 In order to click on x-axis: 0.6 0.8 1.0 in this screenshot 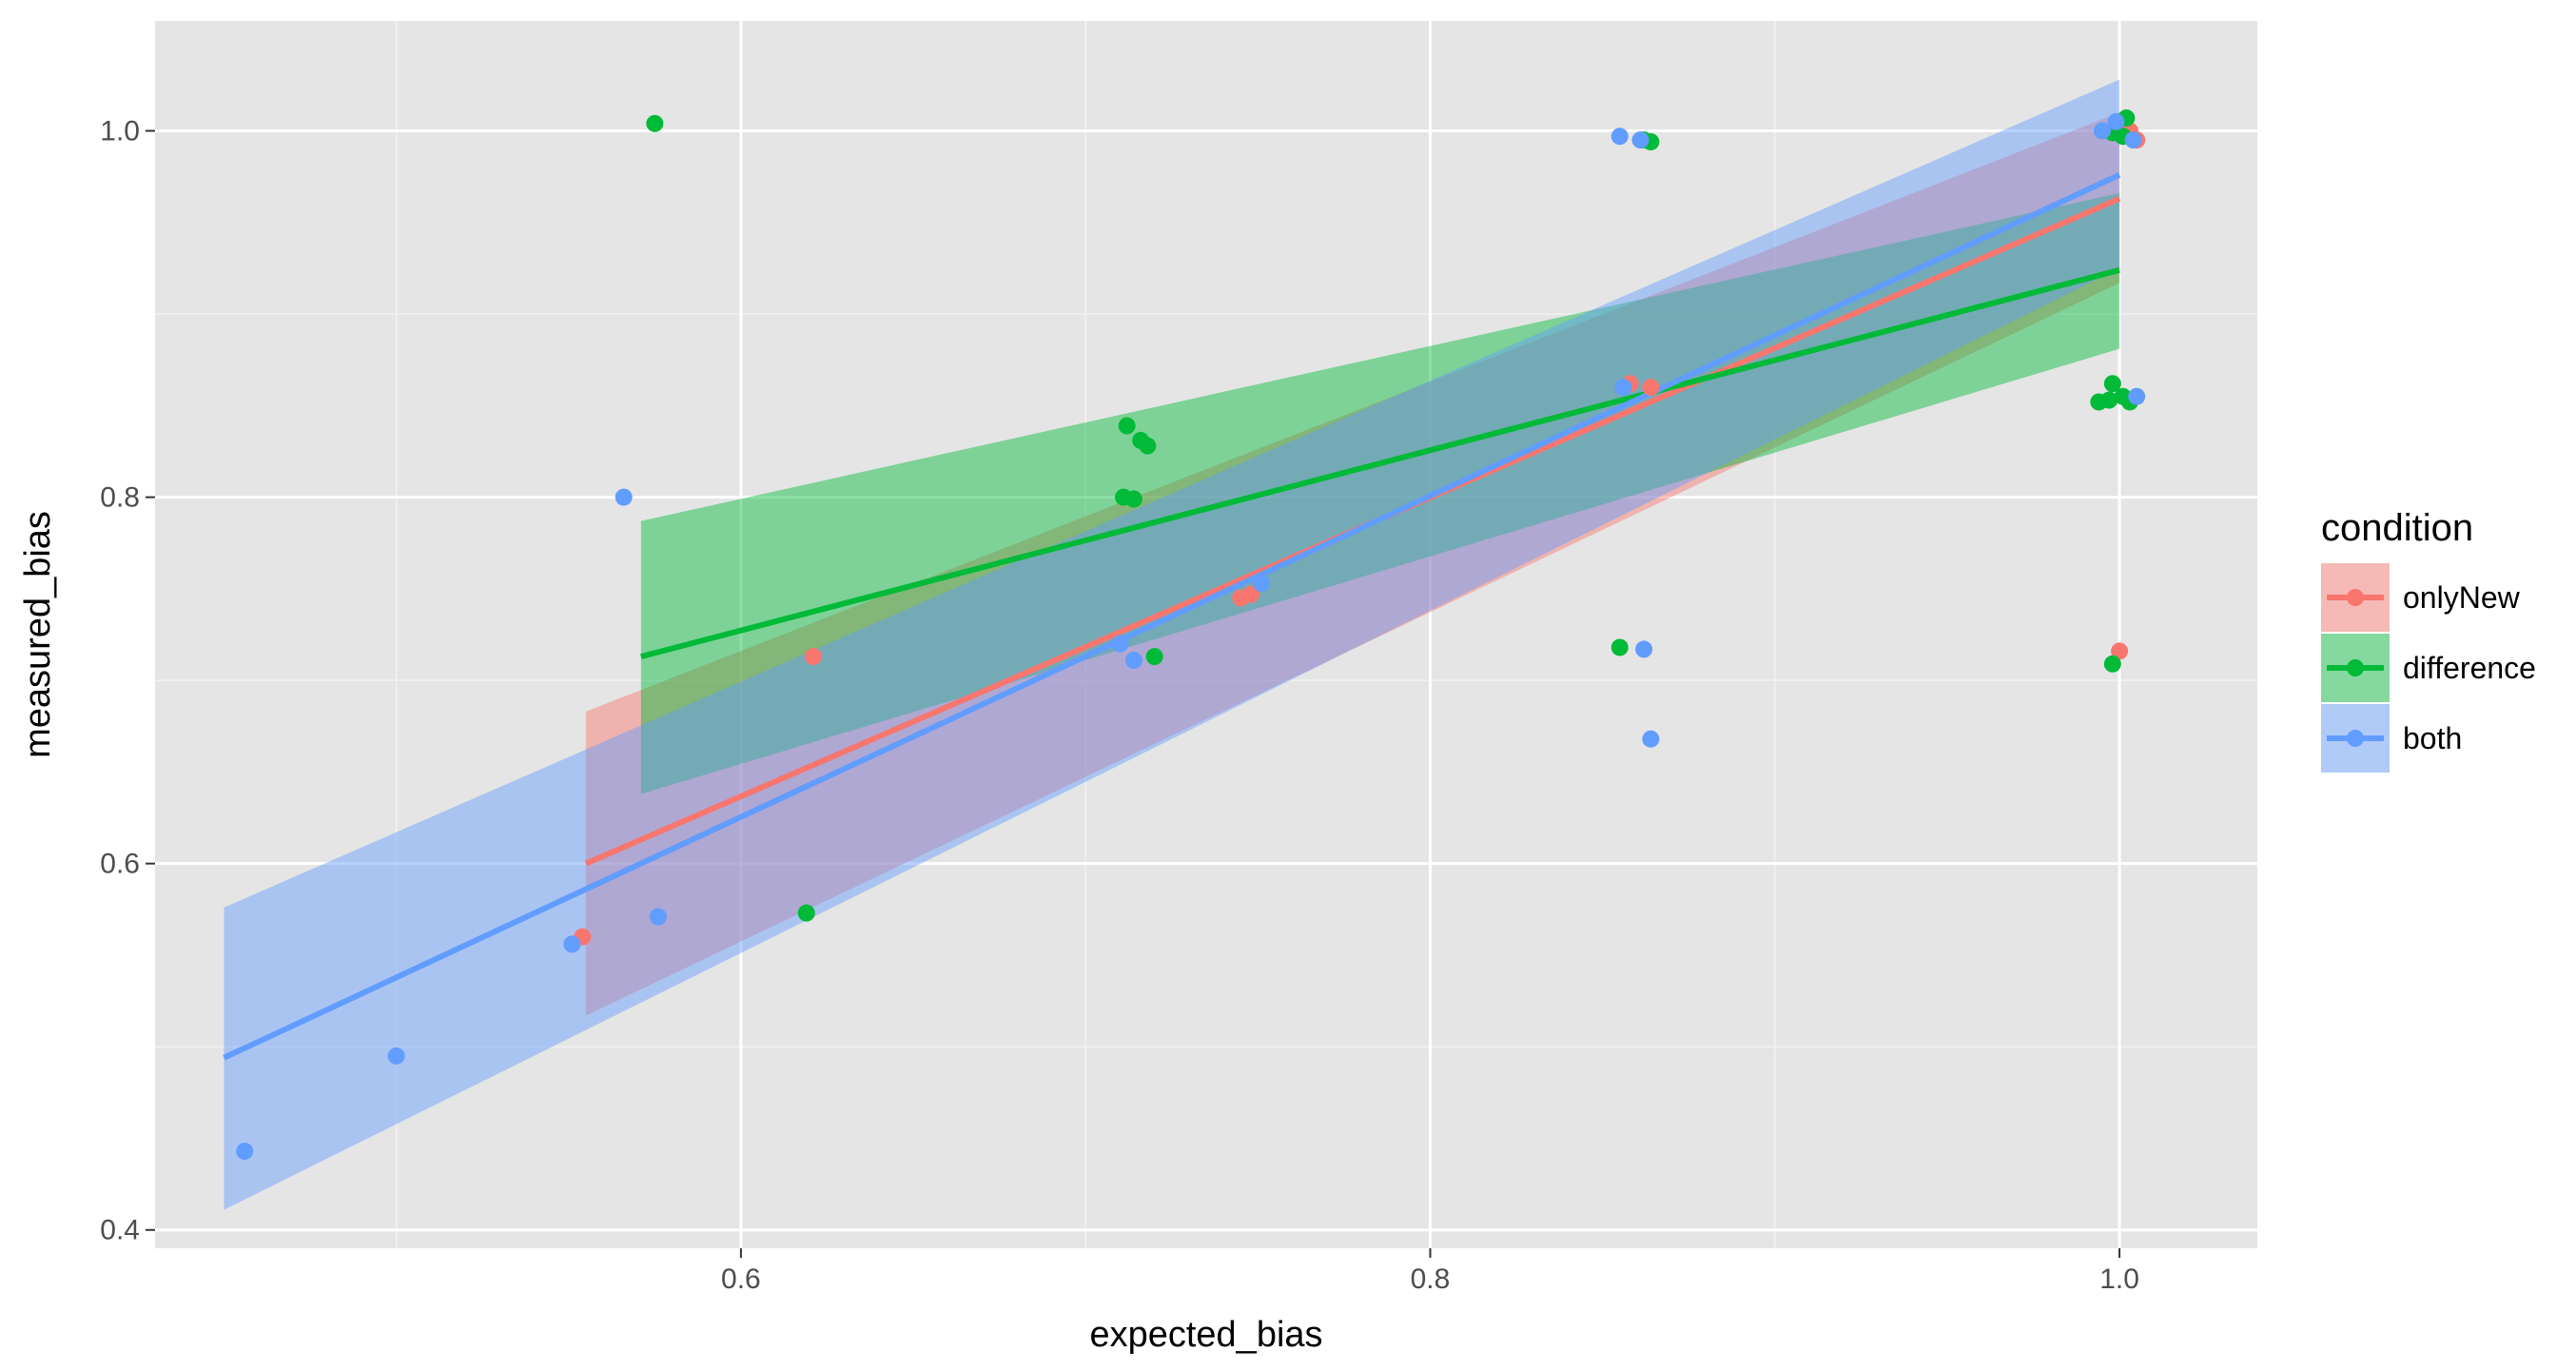, I will do `click(1430, 1271)`.